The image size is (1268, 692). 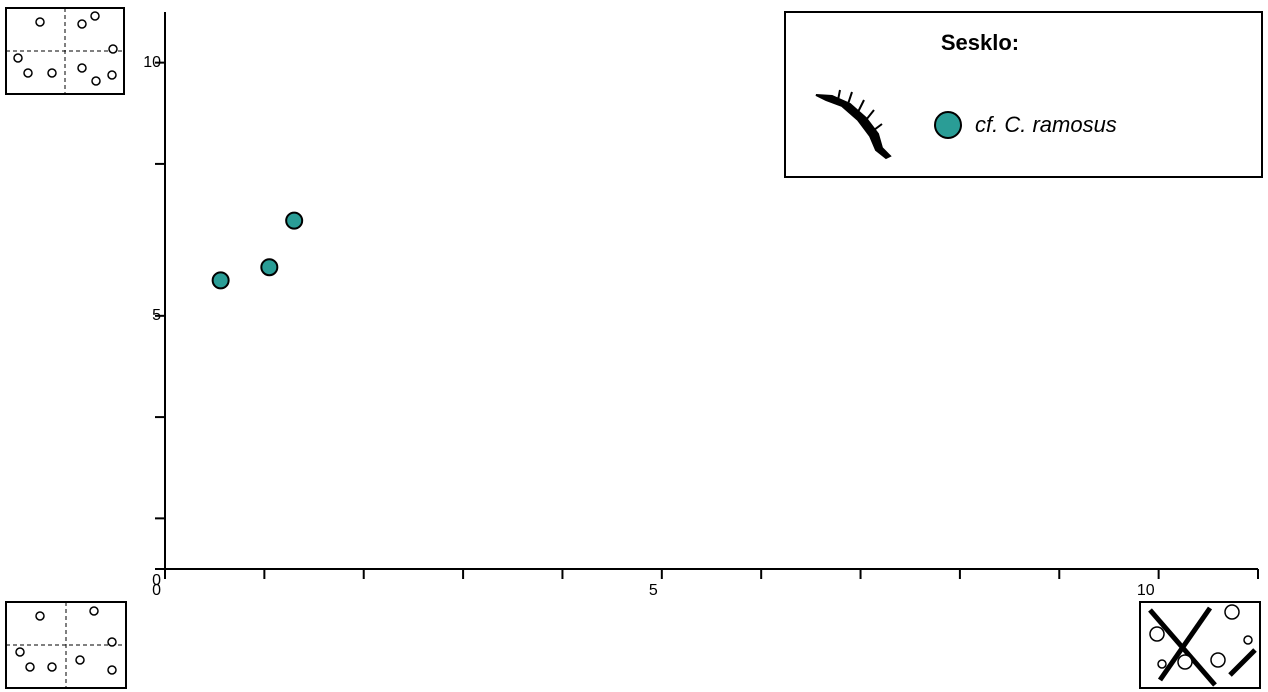 I want to click on legend-box, so click(x=1023, y=94).